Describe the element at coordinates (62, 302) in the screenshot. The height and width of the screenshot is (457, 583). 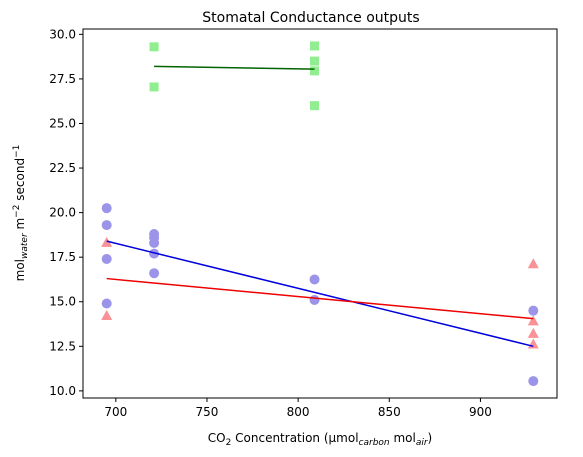
I see `y-tick-label-2: 15.0` at that location.